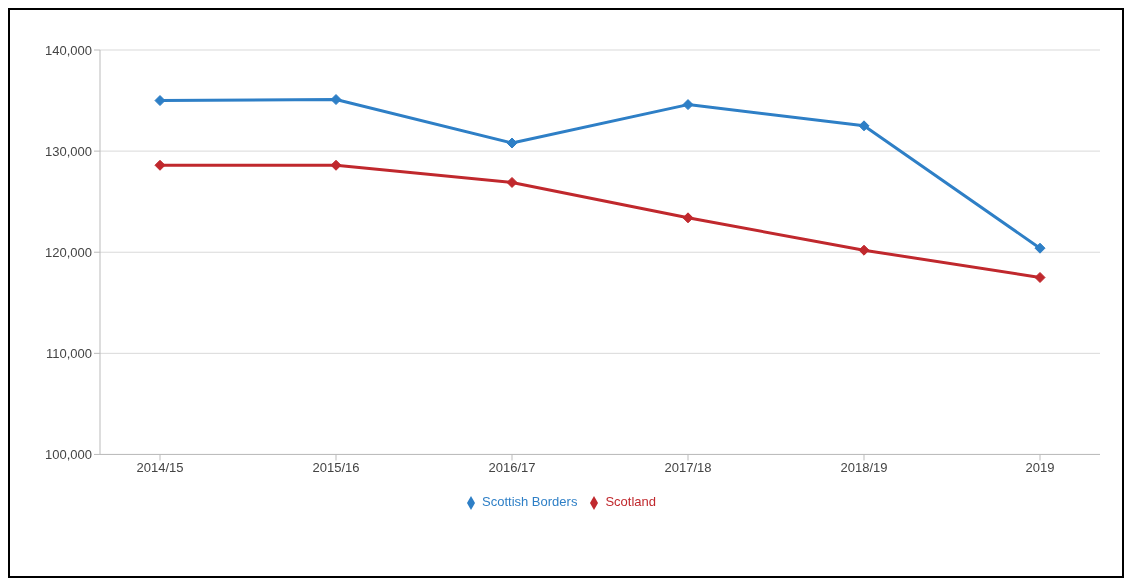 The width and height of the screenshot is (1132, 584). What do you see at coordinates (1040, 467) in the screenshot?
I see `x-tick-label: 2019` at bounding box center [1040, 467].